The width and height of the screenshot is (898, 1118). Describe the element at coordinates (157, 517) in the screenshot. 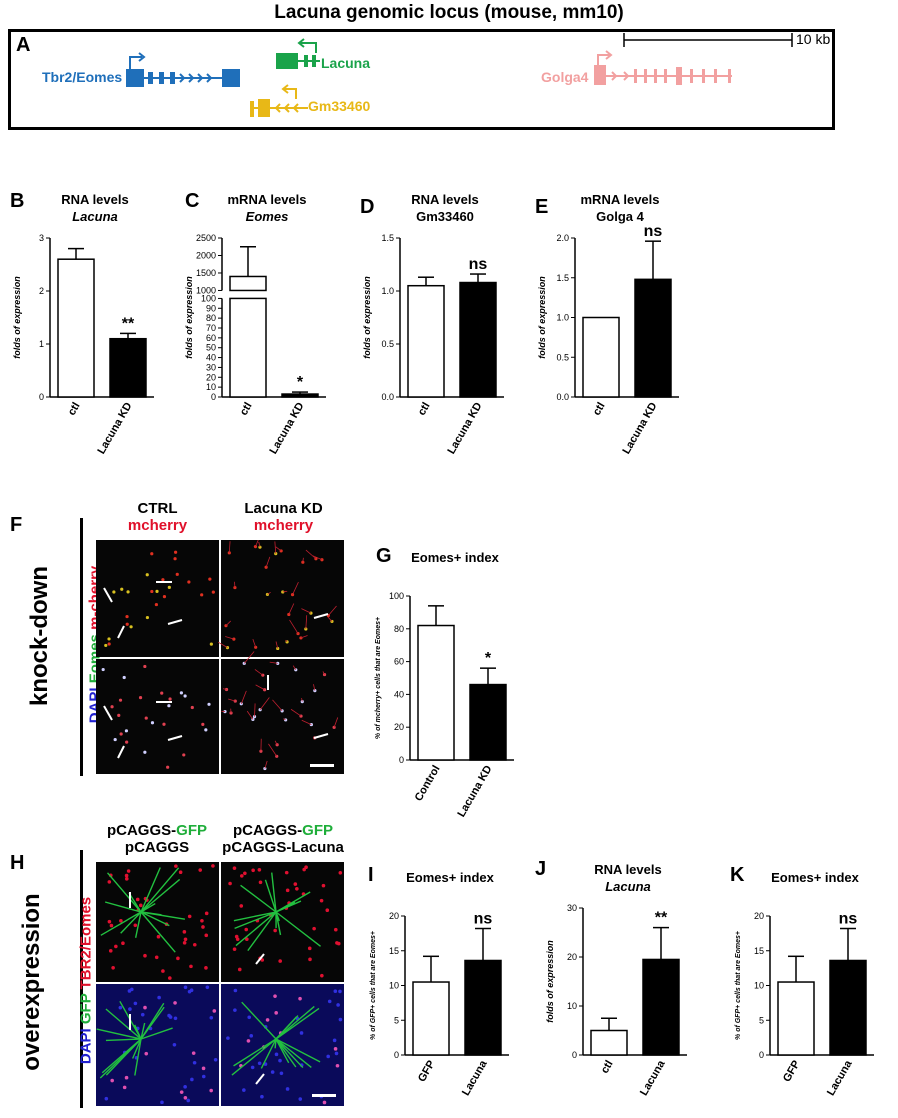

I see `kd-col1-label: CTRL mcherry` at that location.